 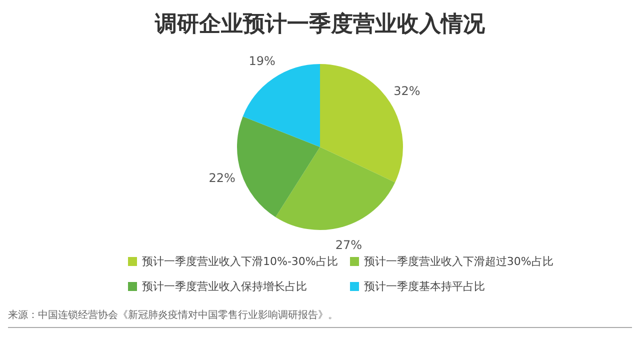 I want to click on legend-label: 预计一季度基本持平占比, so click(x=424, y=286).